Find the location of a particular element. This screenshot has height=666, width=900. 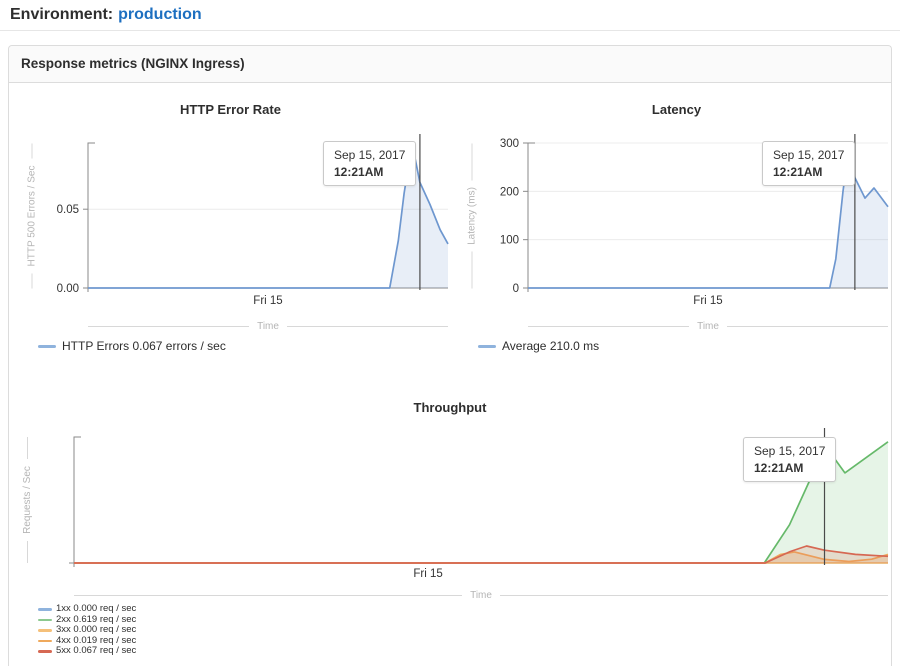

legend-item: 2xx 0.619 req / sec is located at coordinates (87, 619).